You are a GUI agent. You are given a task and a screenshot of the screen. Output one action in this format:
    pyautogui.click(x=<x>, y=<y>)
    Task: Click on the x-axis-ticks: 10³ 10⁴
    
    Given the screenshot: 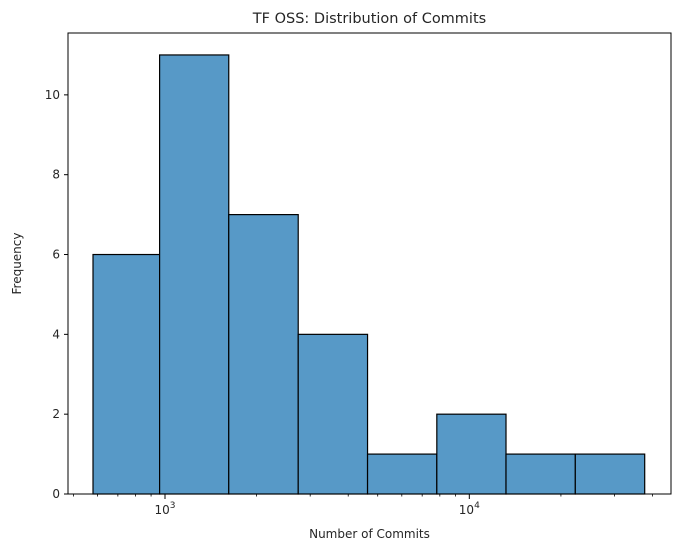 What is the action you would take?
    pyautogui.click(x=362, y=505)
    